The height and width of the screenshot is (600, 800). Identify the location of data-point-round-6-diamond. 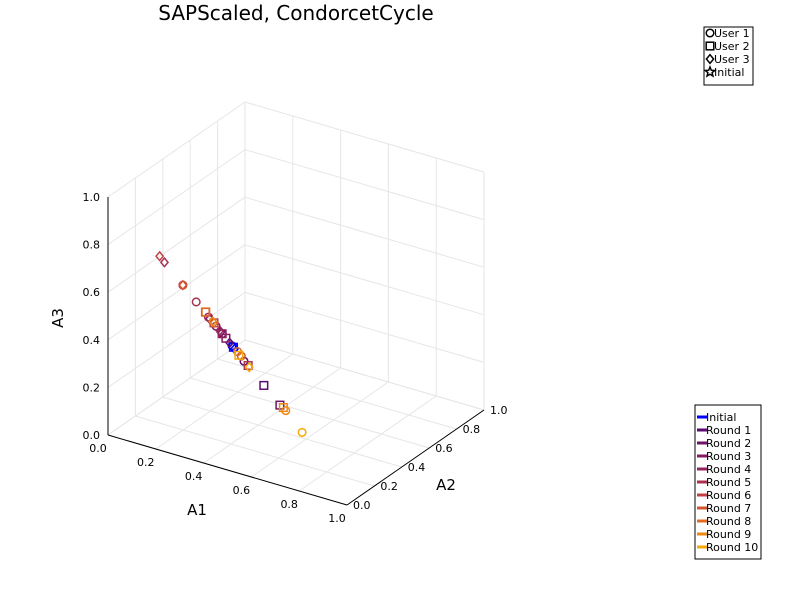
(160, 256).